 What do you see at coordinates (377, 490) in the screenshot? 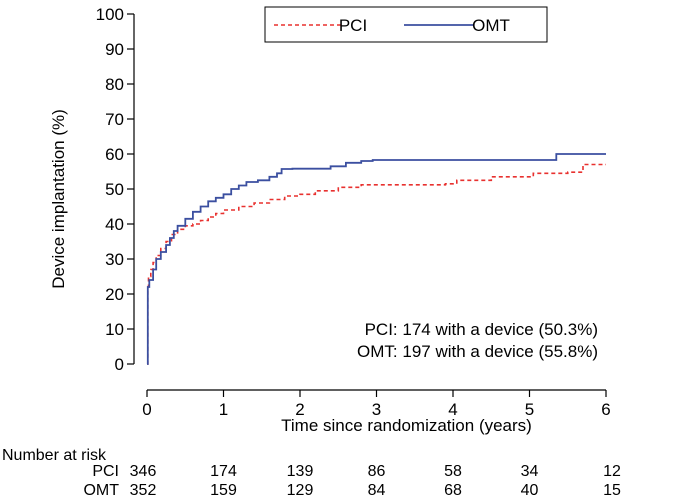
I see `risk-cell: 84` at bounding box center [377, 490].